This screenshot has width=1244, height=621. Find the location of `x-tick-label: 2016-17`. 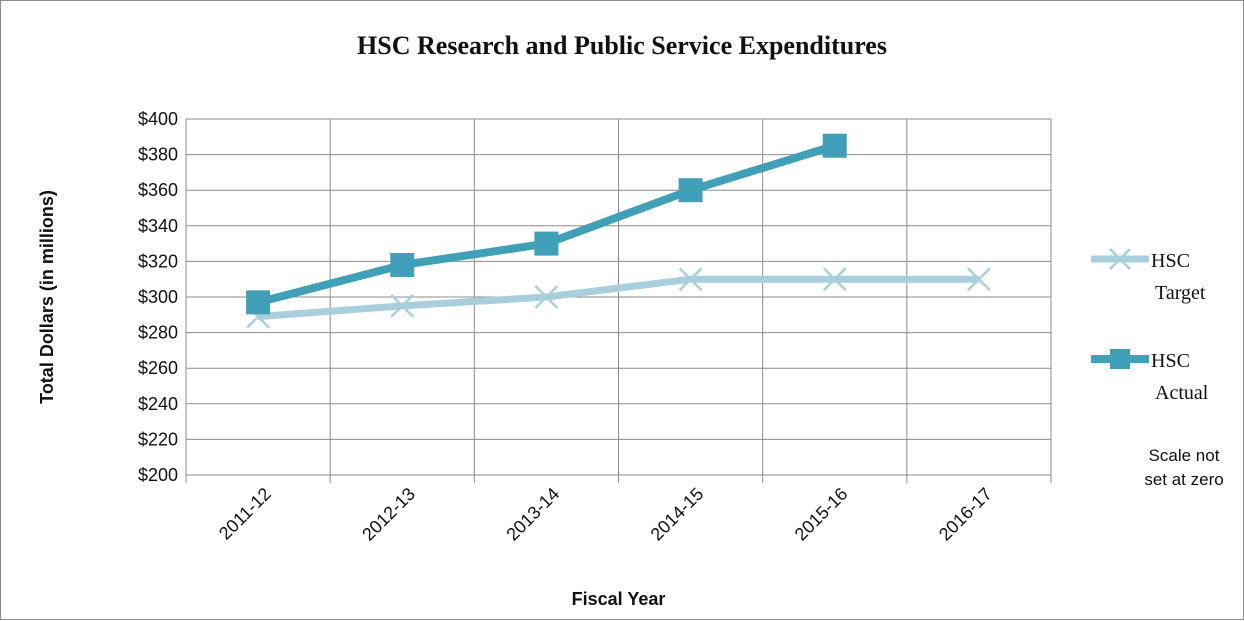

x-tick-label: 2016-17 is located at coordinates (965, 514).